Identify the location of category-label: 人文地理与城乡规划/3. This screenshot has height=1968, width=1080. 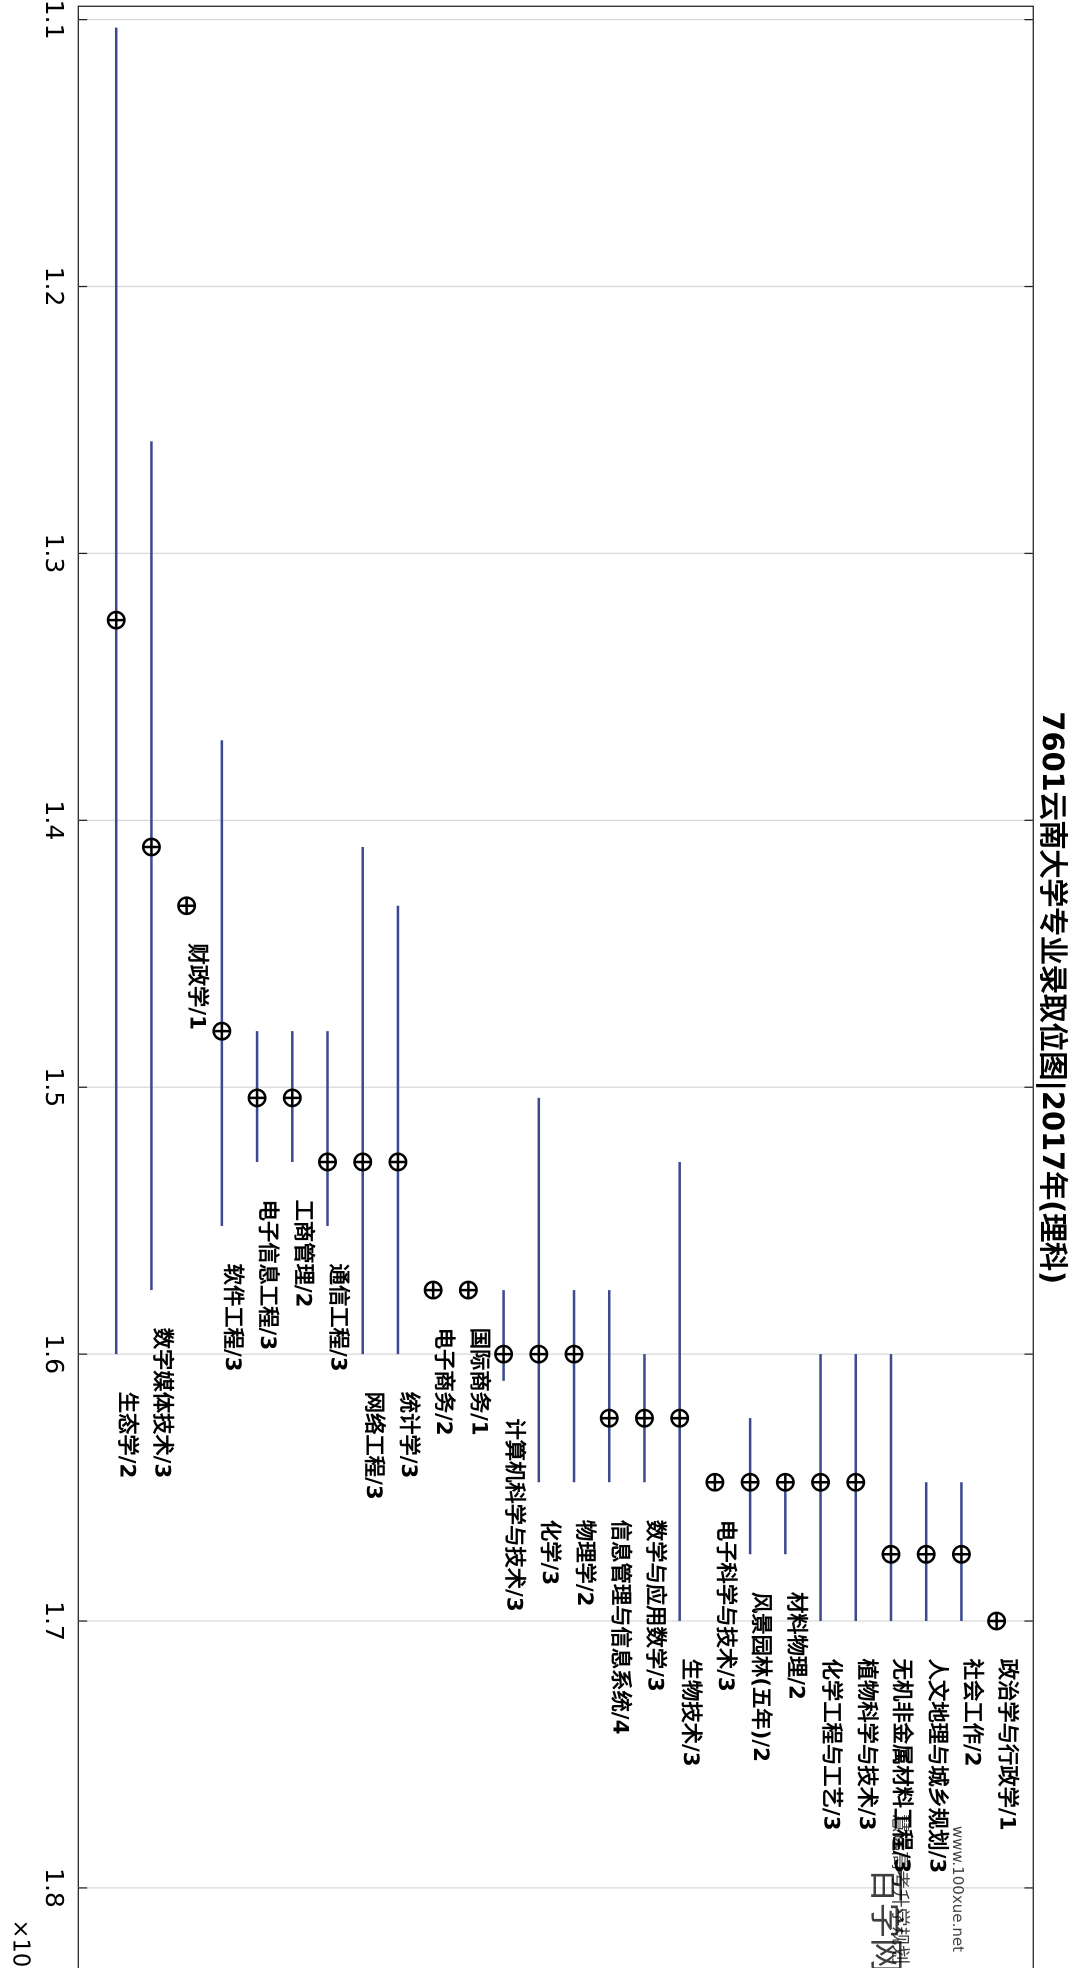
(937, 1766).